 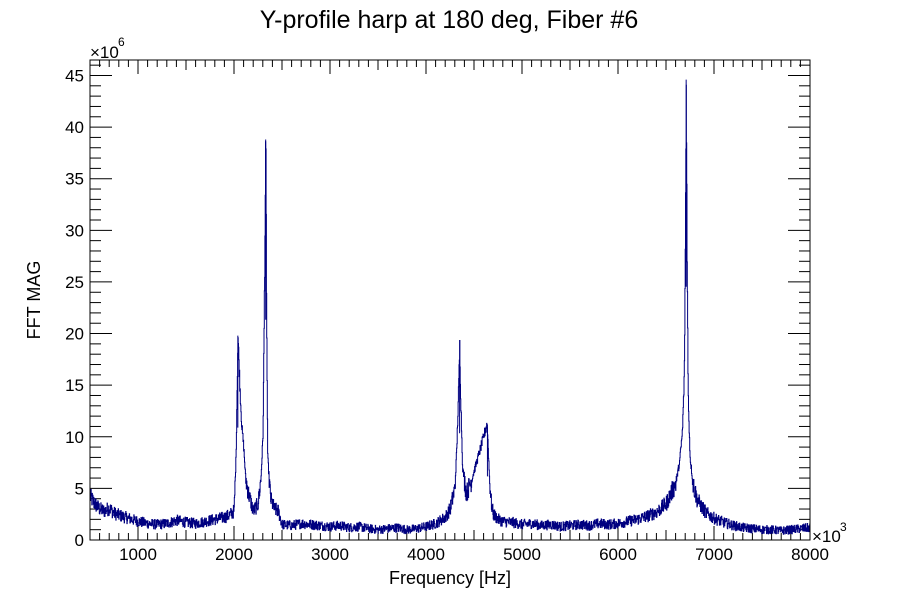 I want to click on x-tick-label: 3000, so click(x=330, y=554).